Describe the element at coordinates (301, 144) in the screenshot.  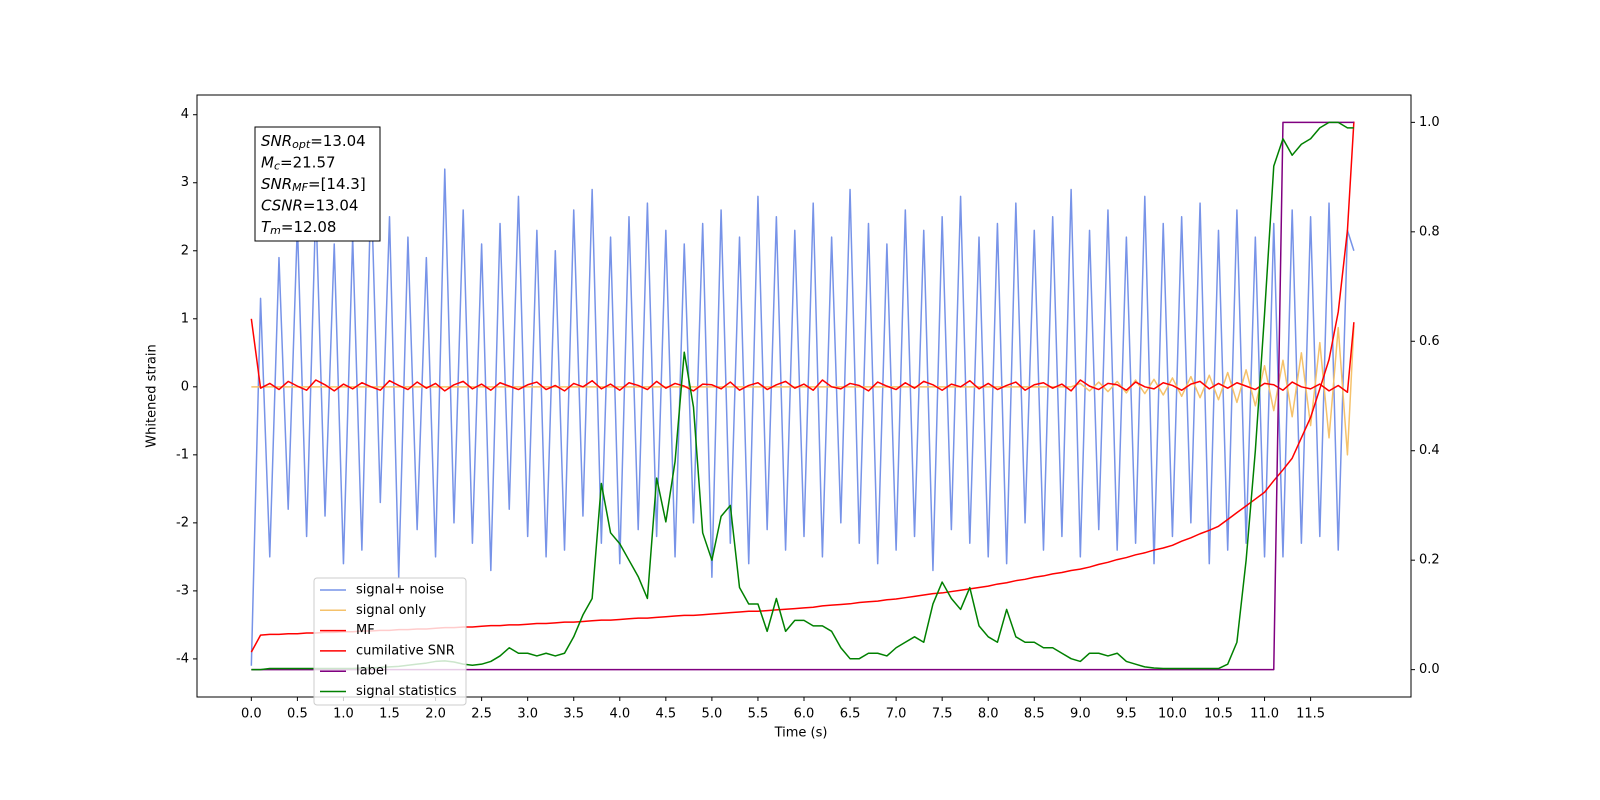
I see `annotation-subscript: opt` at that location.